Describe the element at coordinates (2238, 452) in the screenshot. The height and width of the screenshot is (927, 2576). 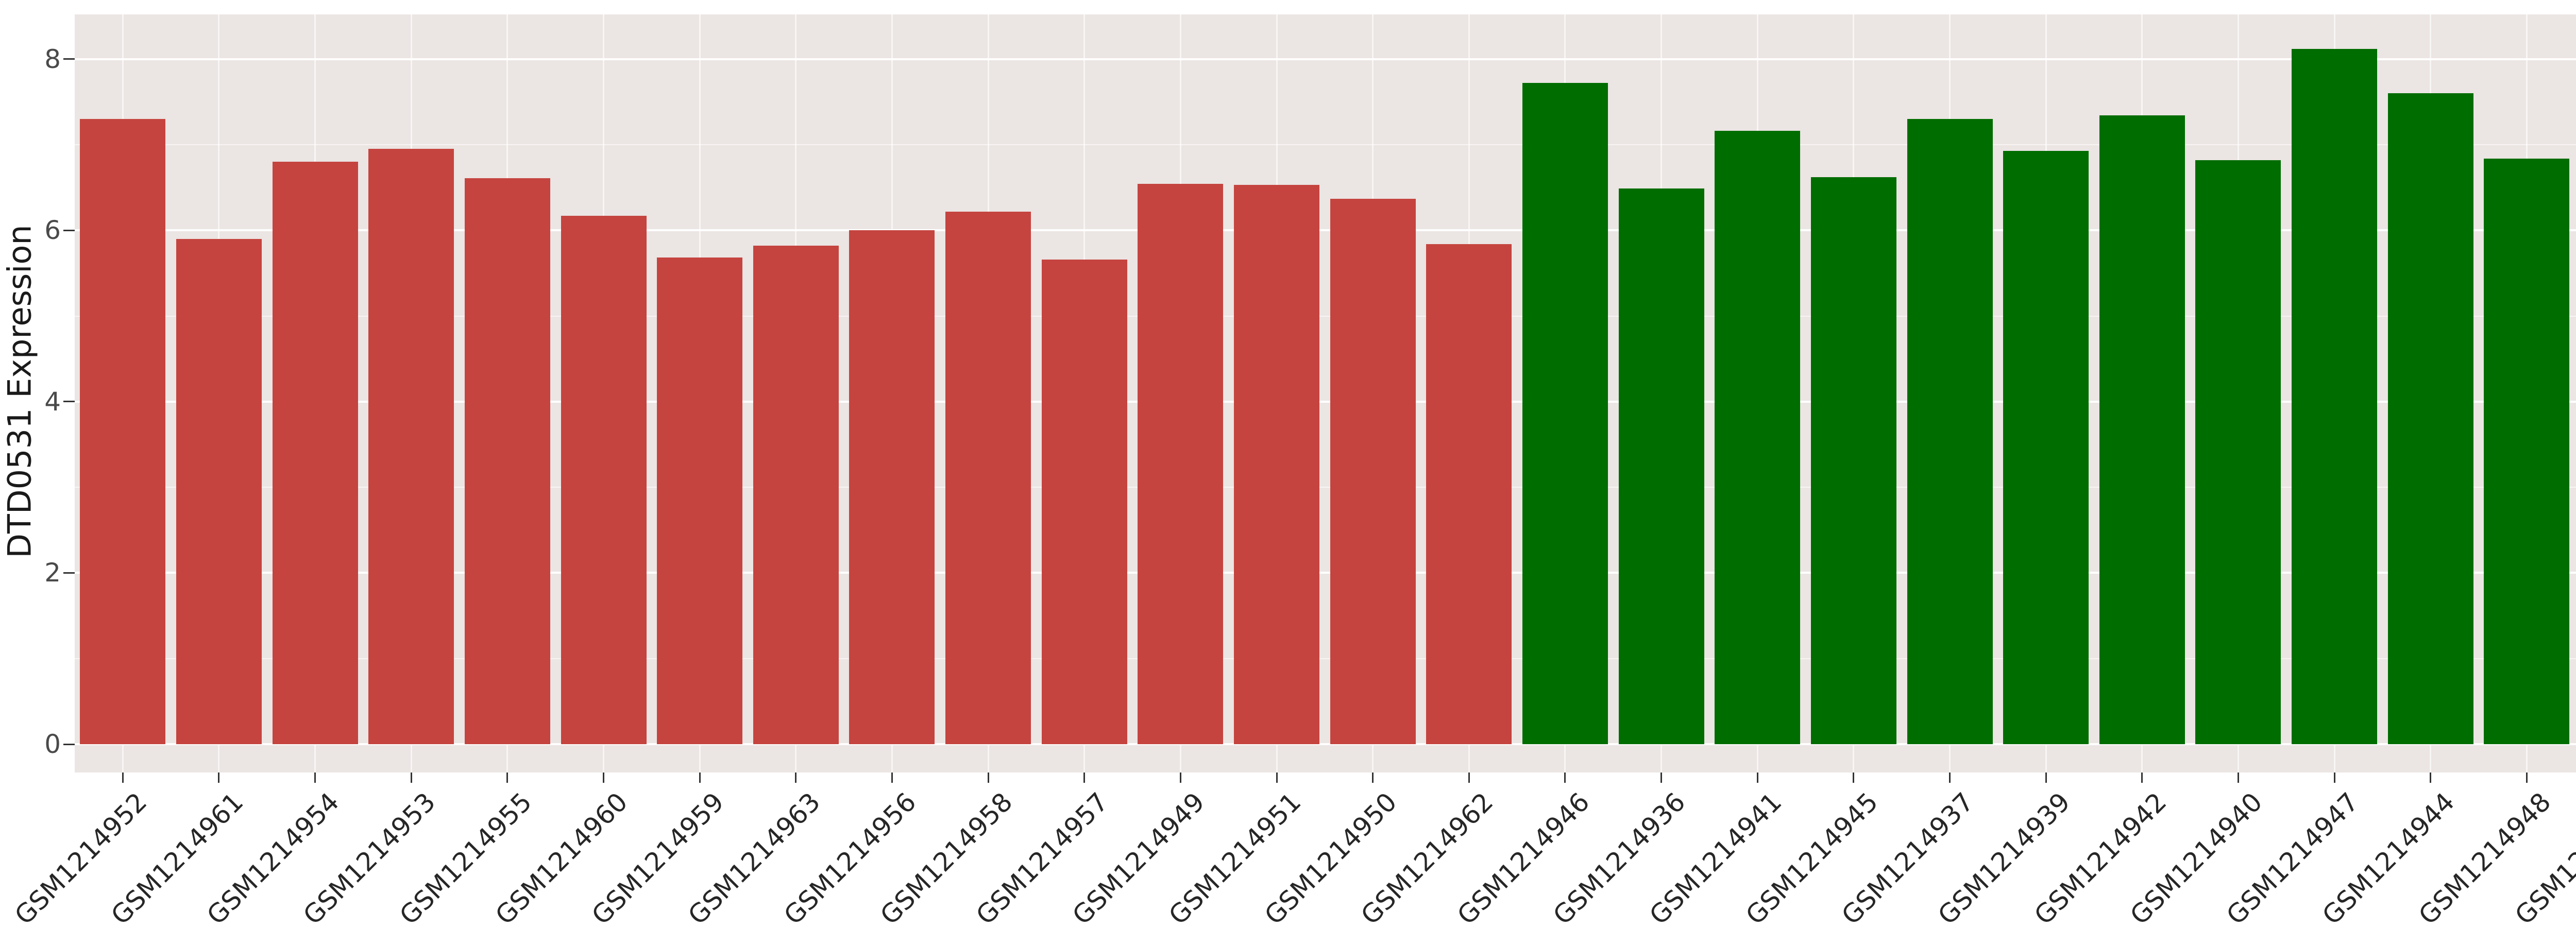
I see `bar-GSM1214940` at that location.